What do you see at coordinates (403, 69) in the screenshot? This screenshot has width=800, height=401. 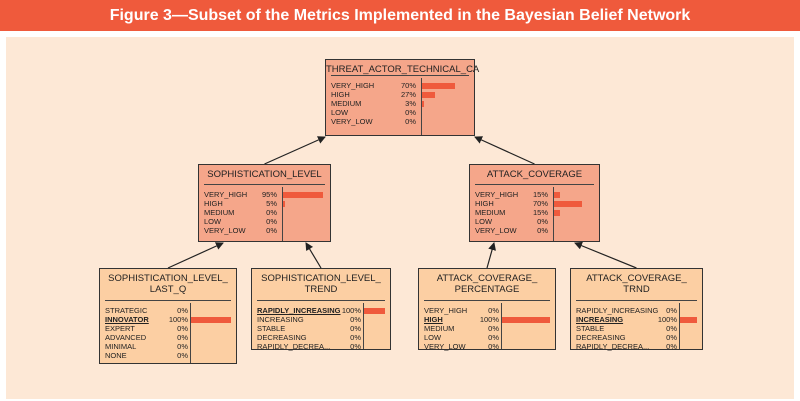 I see `node-title-line: THREAT_ACTOR_TECHNICAL_CA` at bounding box center [403, 69].